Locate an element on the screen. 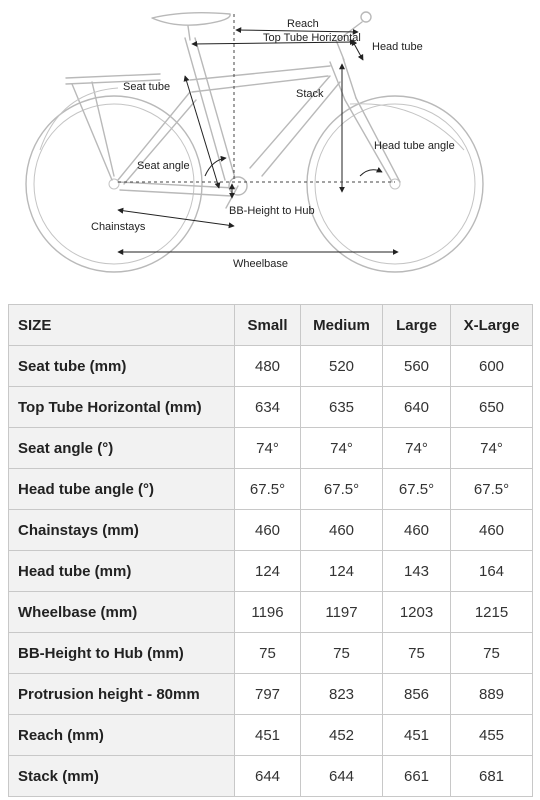  cell-small: 480 is located at coordinates (267, 366).